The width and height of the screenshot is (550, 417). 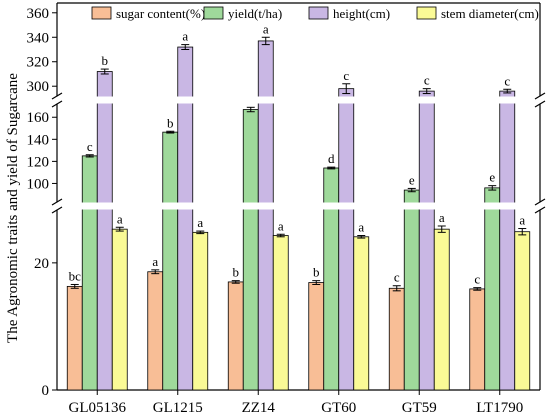 What do you see at coordinates (331, 158) in the screenshot?
I see `significance-label: d` at bounding box center [331, 158].